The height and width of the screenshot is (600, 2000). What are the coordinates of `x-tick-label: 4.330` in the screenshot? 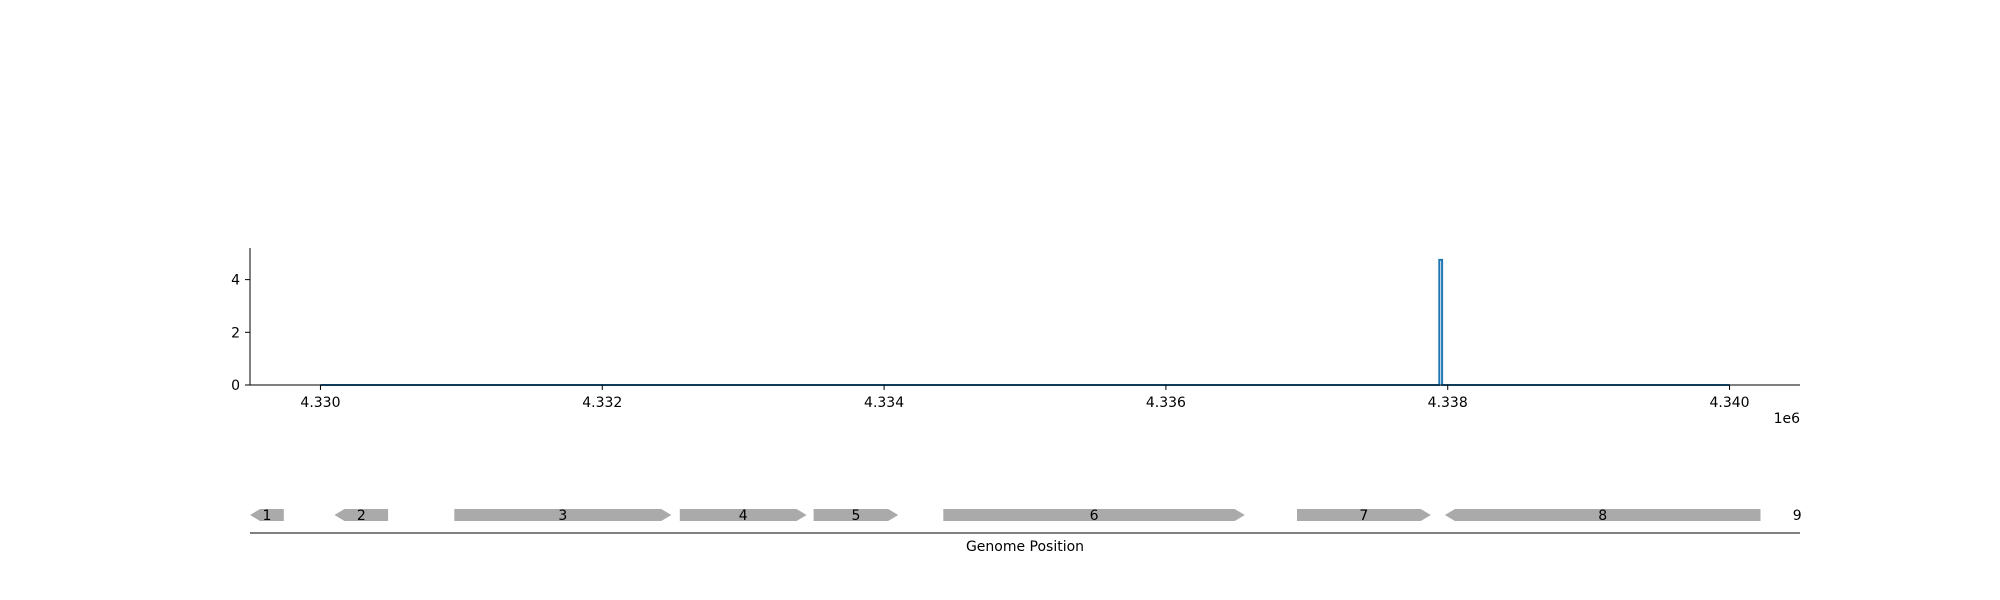 It's located at (320, 403).